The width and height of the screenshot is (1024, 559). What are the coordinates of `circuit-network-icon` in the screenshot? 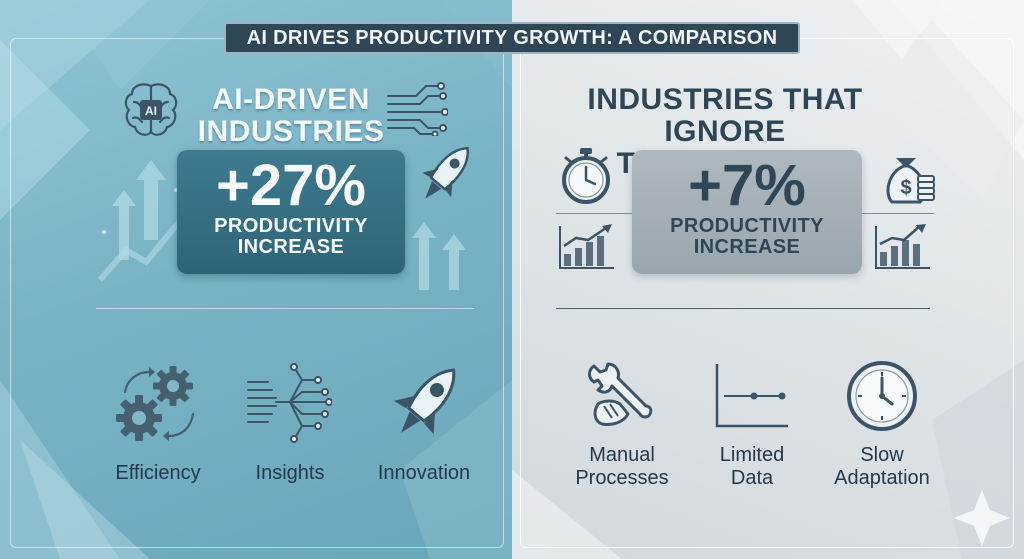 It's located at (289, 403).